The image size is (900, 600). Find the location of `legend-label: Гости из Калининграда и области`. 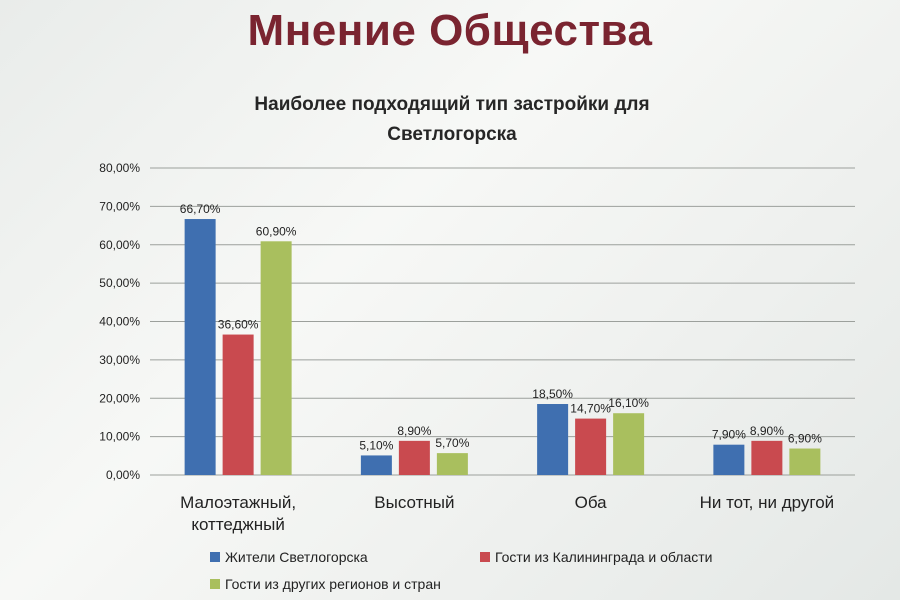

legend-label: Гости из Калининграда и области is located at coordinates (604, 557).